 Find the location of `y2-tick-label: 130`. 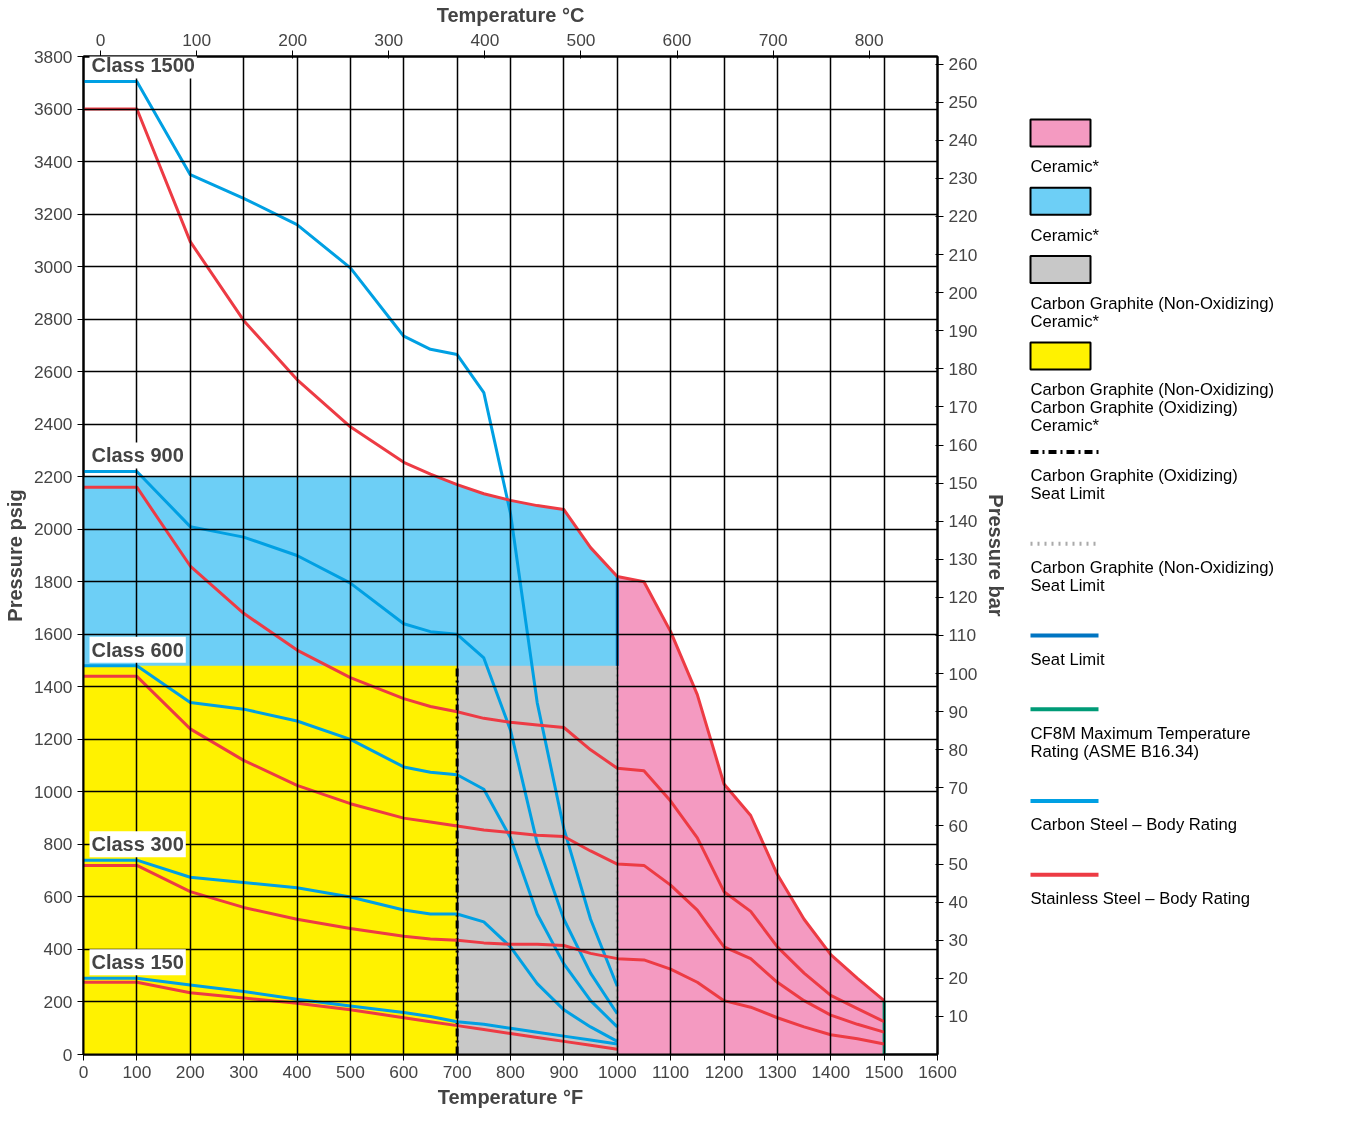

y2-tick-label: 130 is located at coordinates (963, 559).